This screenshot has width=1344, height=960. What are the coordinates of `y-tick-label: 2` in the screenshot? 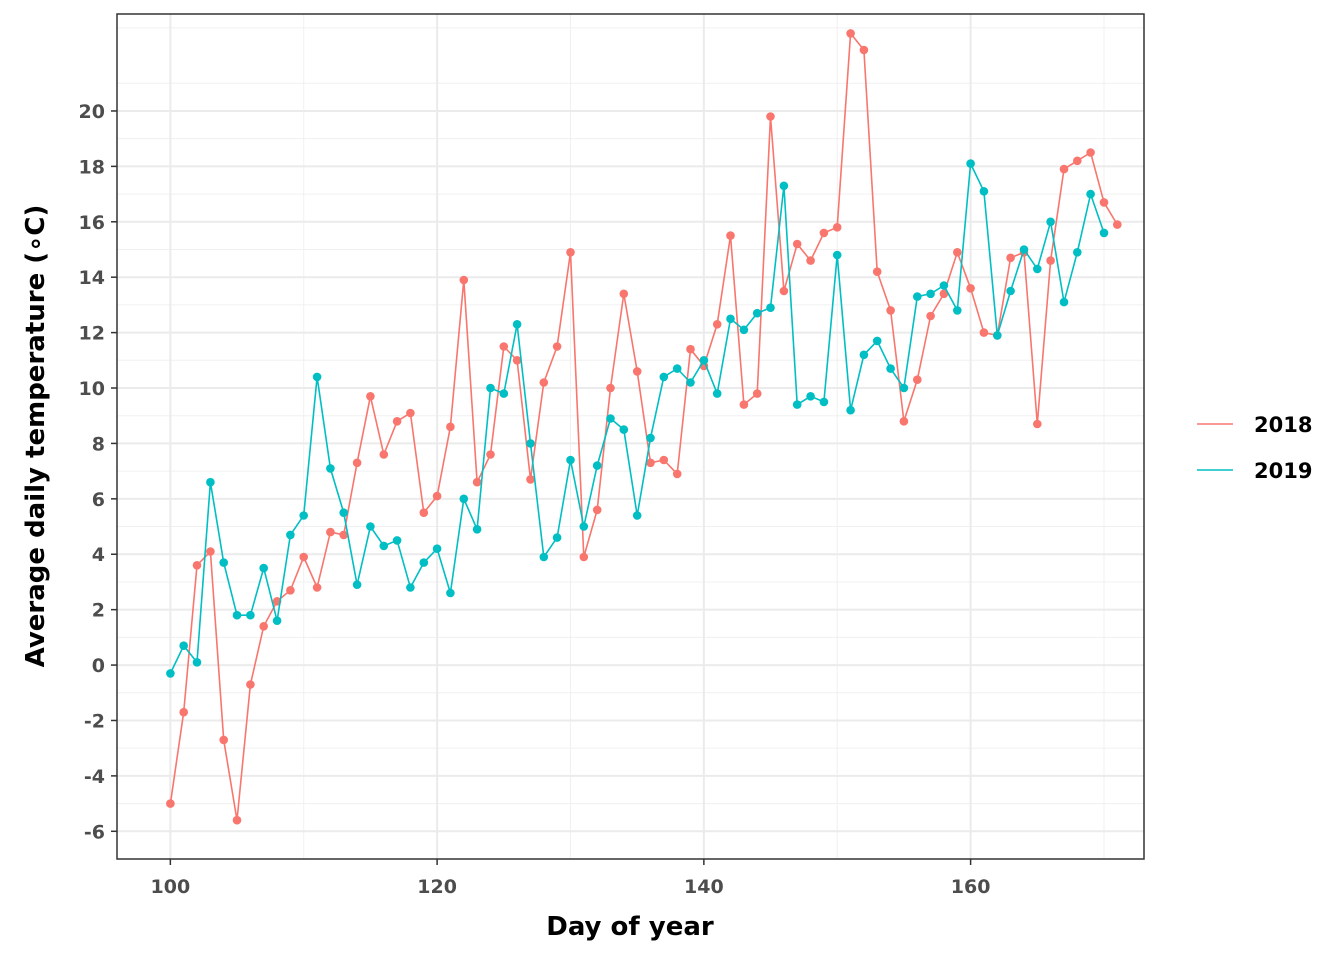 It's located at (98, 611).